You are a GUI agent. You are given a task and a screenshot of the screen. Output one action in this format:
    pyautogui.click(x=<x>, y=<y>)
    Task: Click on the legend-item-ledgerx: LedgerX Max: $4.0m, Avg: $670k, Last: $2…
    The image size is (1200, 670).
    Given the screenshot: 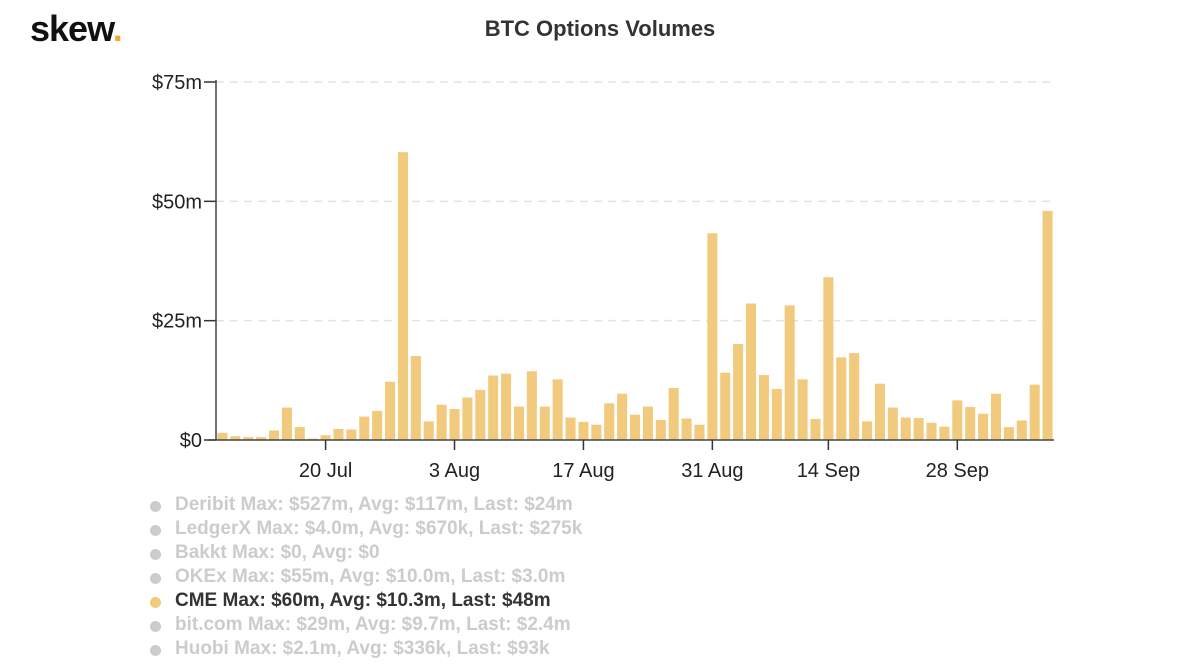 What is the action you would take?
    pyautogui.click(x=366, y=529)
    